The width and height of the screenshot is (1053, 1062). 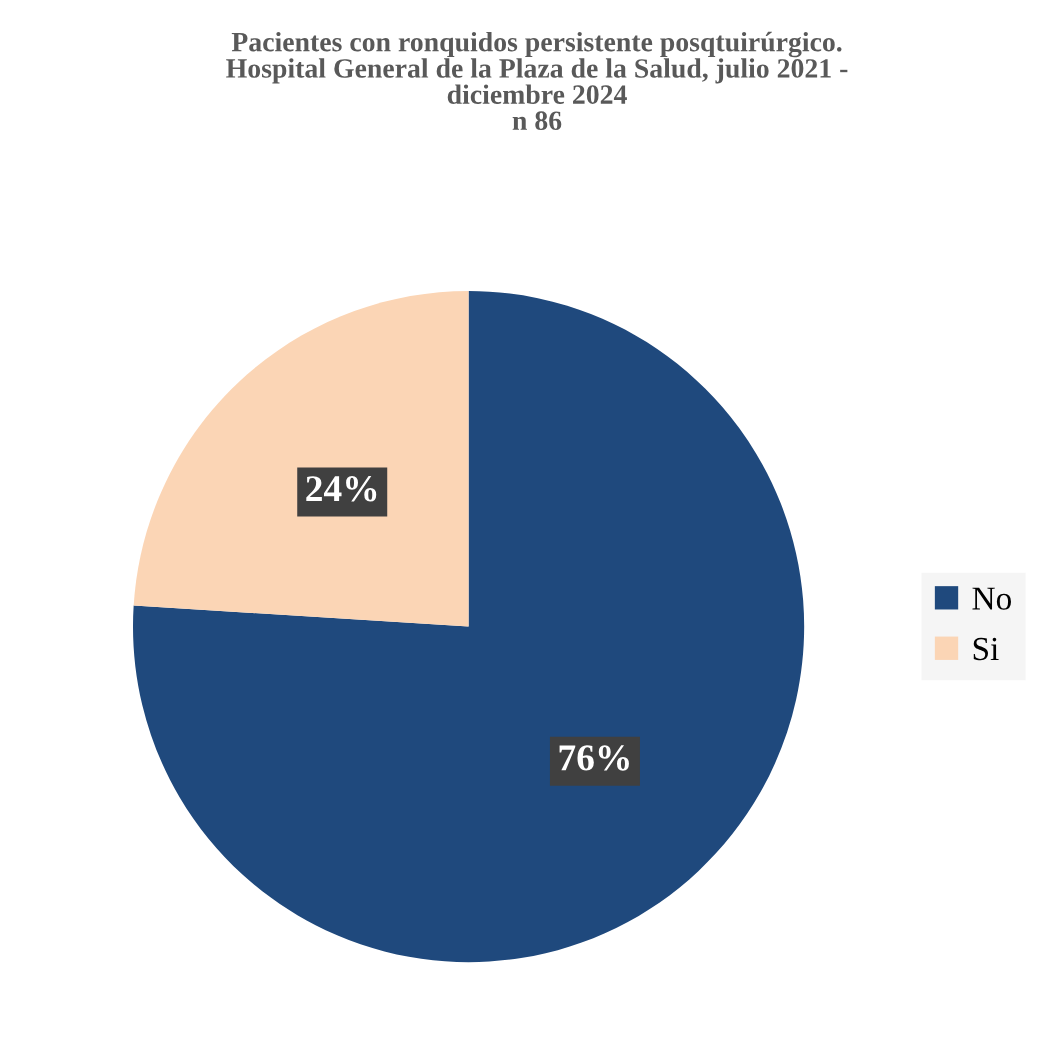 What do you see at coordinates (594, 758) in the screenshot?
I see `data-label: 76%` at bounding box center [594, 758].